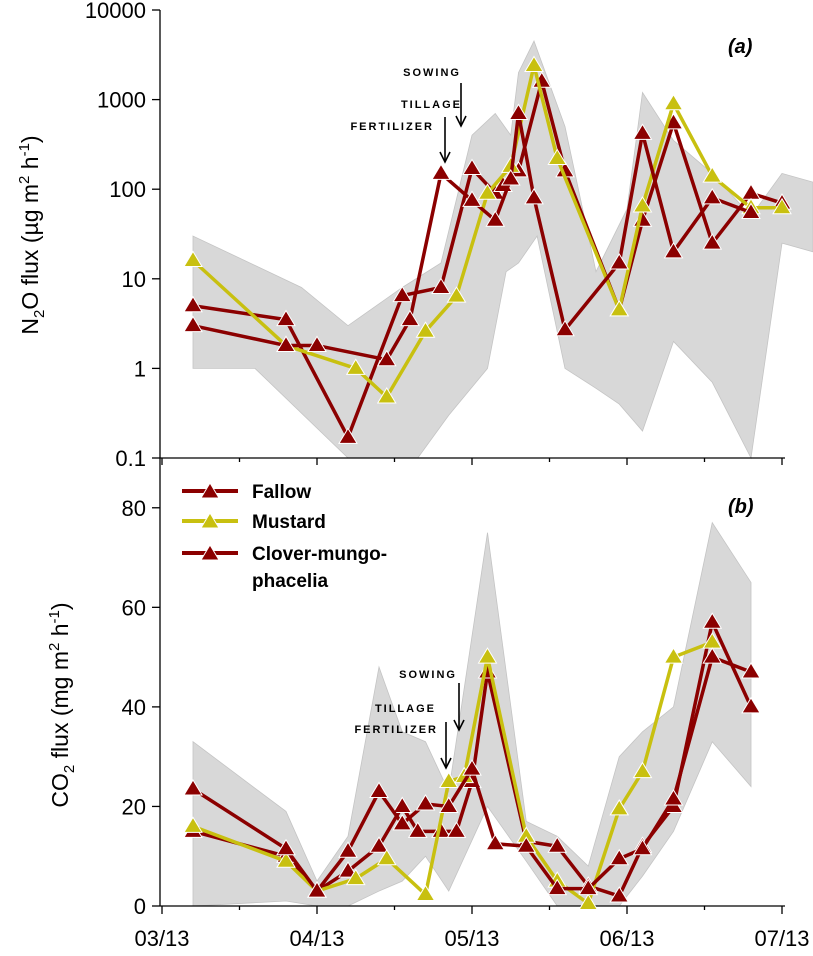  Describe the element at coordinates (254, 522) in the screenshot. I see `legend-entry-mustard: Mustard` at that location.